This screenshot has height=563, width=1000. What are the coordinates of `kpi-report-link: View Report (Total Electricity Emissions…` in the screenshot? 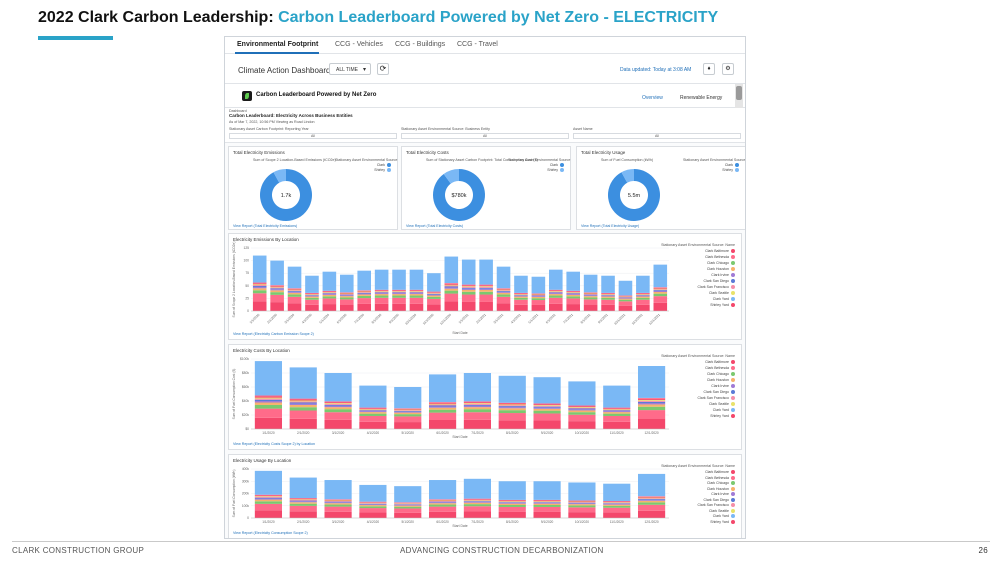 It's located at (265, 226).